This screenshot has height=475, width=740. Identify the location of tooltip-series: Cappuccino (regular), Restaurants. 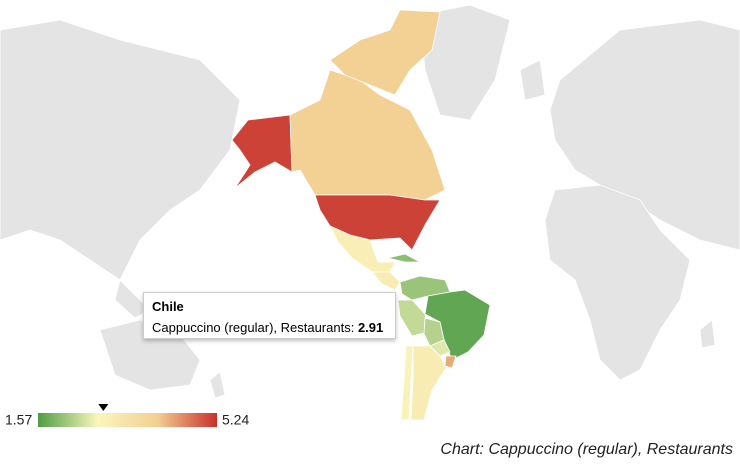
(251, 327).